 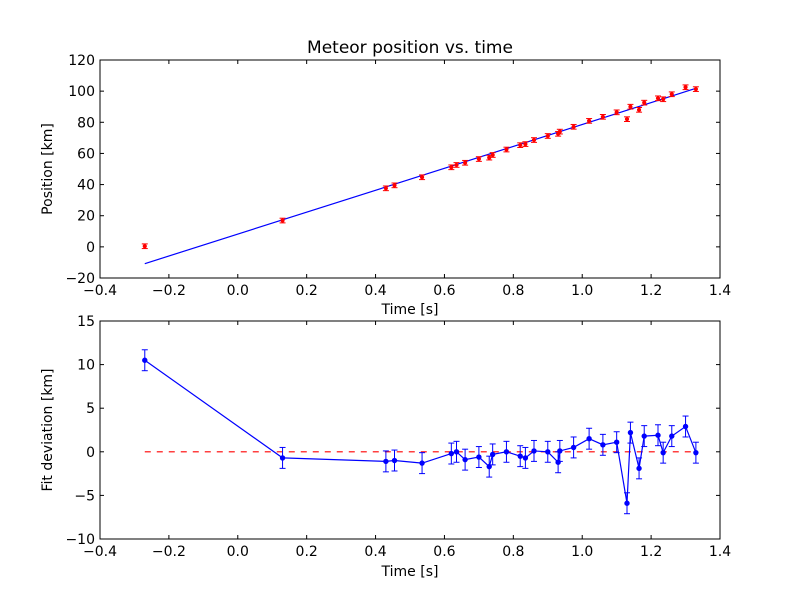 What do you see at coordinates (86, 186) in the screenshot?
I see `position-plot-ytick-label: 40` at bounding box center [86, 186].